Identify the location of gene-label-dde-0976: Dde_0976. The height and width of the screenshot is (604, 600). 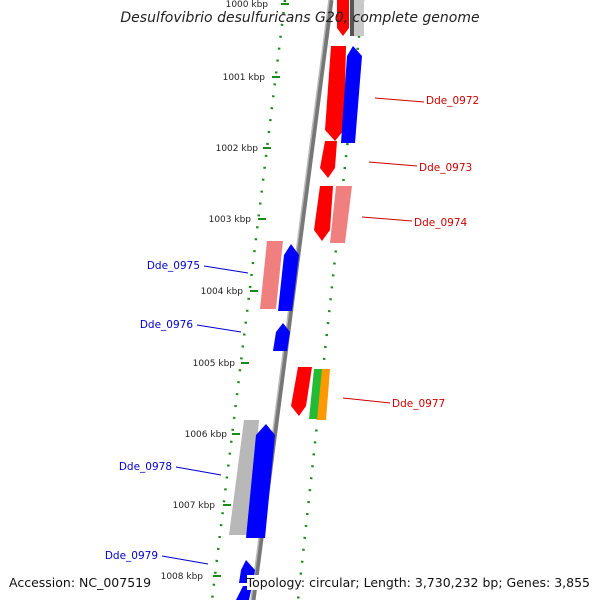
(167, 325).